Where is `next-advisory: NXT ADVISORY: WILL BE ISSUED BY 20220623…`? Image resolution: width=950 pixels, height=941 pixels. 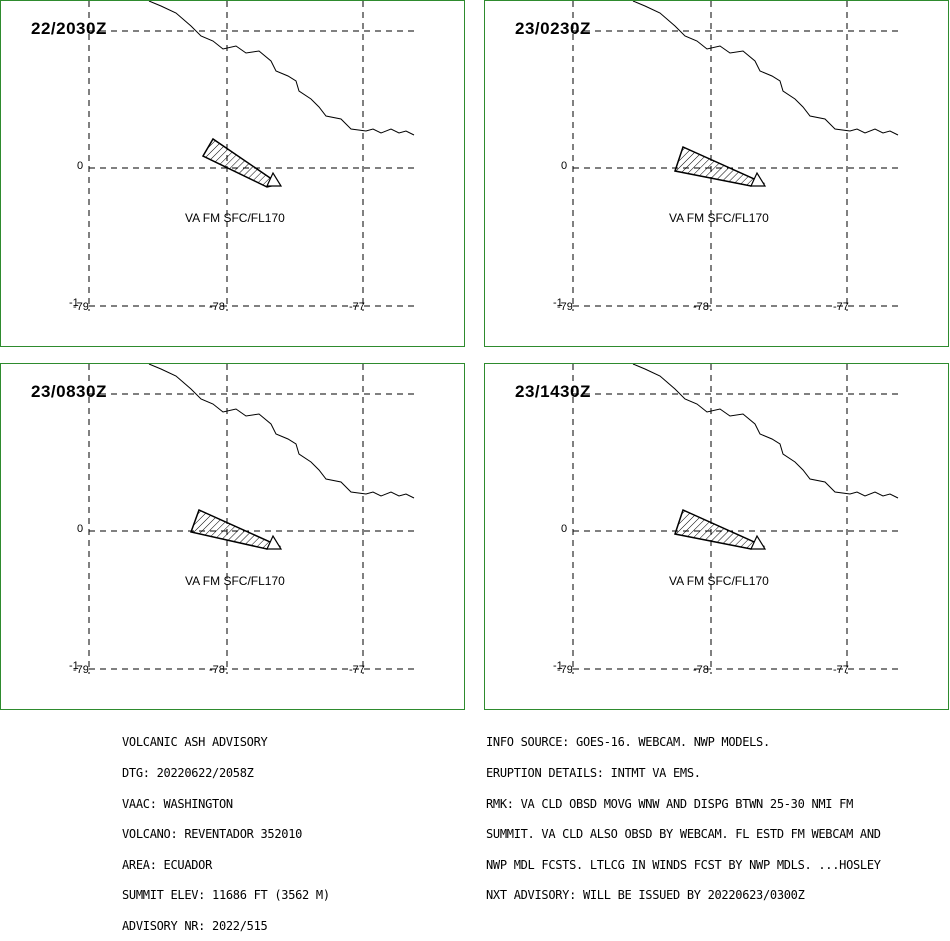 next-advisory: NXT ADVISORY: WILL BE ISSUED BY 20220623… is located at coordinates (645, 895).